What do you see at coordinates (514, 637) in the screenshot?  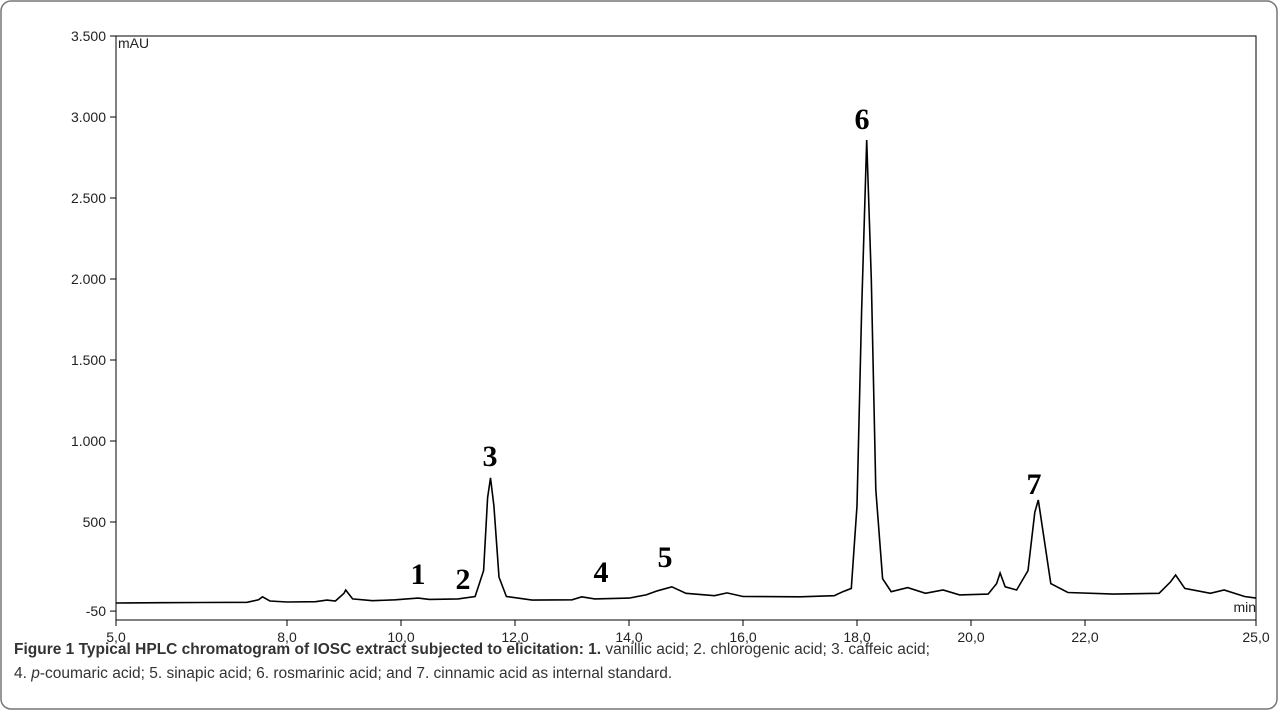 I see `x-tick-label: 12,0` at bounding box center [514, 637].